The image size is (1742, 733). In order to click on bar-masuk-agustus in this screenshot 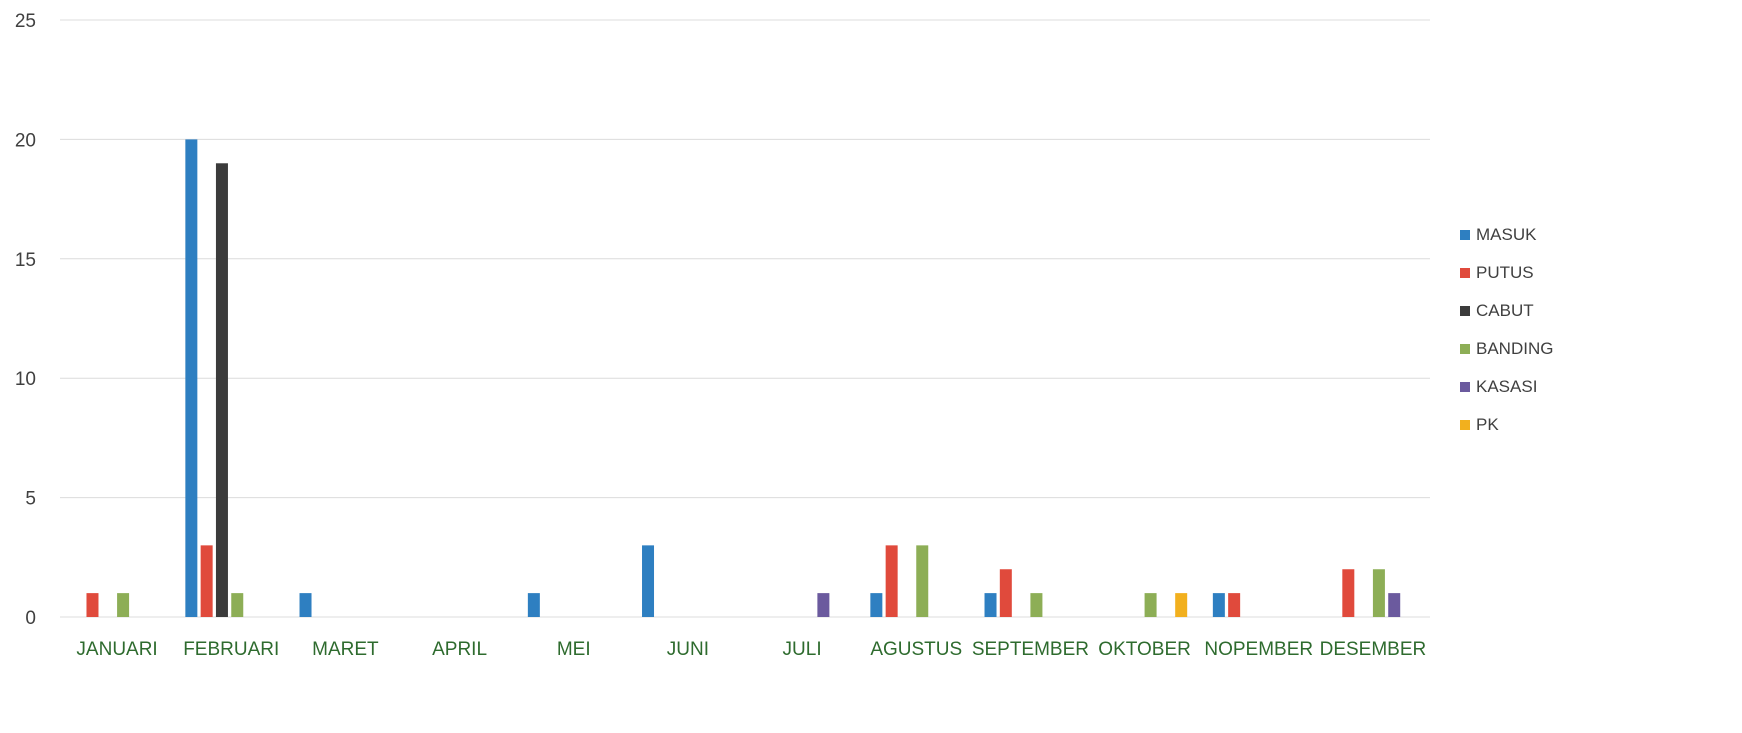, I will do `click(876, 605)`.